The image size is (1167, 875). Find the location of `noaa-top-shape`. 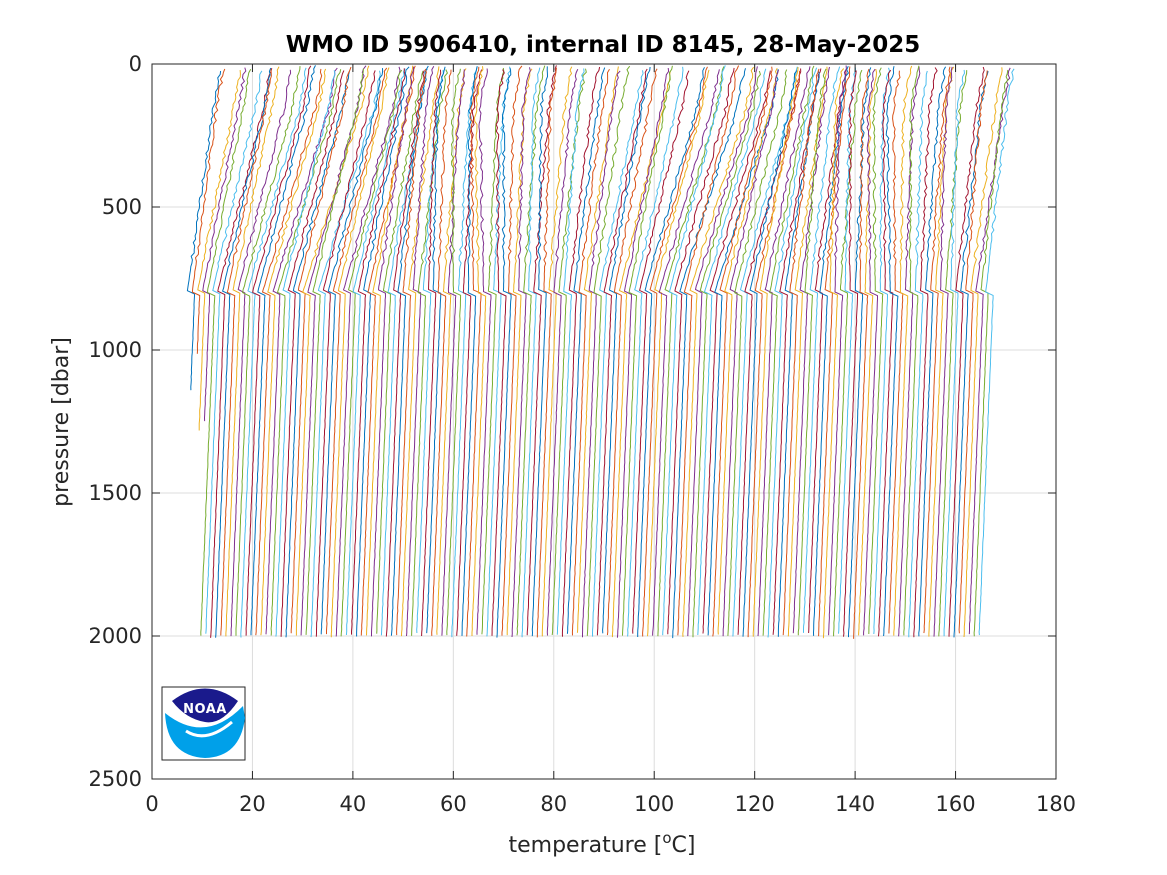

noaa-top-shape is located at coordinates (205, 705).